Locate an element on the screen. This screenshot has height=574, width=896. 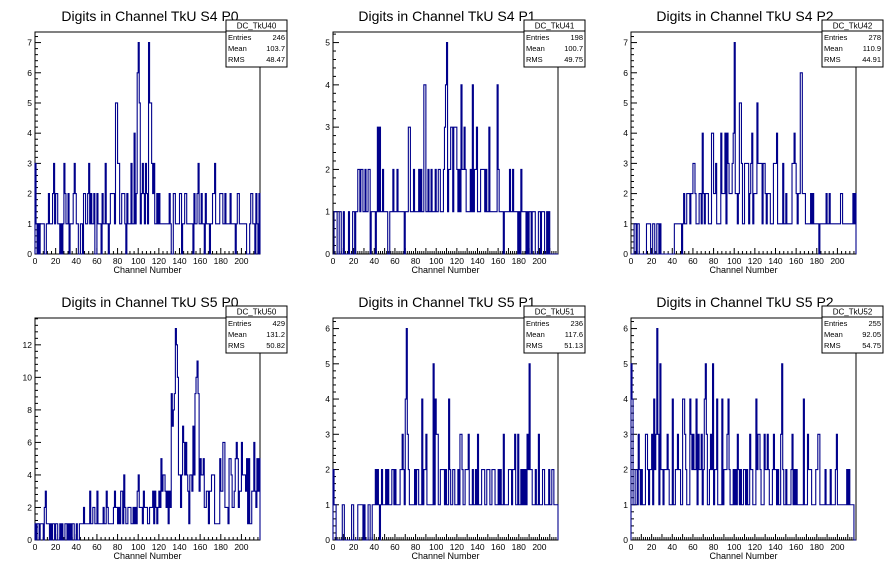
stats-rms: 54.75 is located at coordinates (871, 345).